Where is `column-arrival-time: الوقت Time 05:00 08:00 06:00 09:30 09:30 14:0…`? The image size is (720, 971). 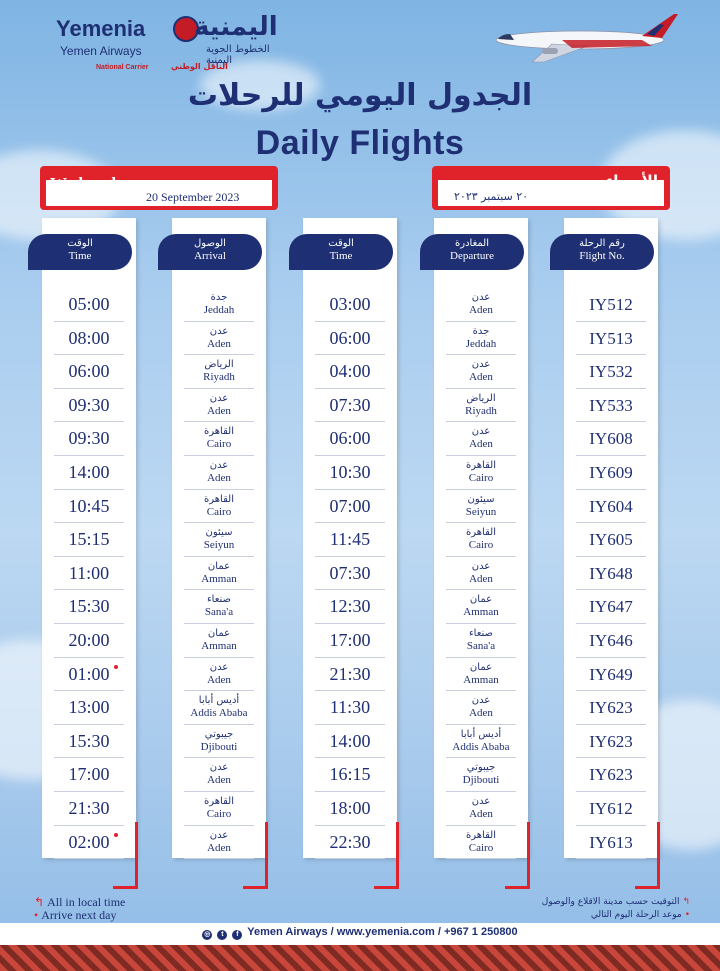 column-arrival-time: الوقت Time 05:00 08:00 06:00 09:30 09:30 14:0… is located at coordinates (83, 553).